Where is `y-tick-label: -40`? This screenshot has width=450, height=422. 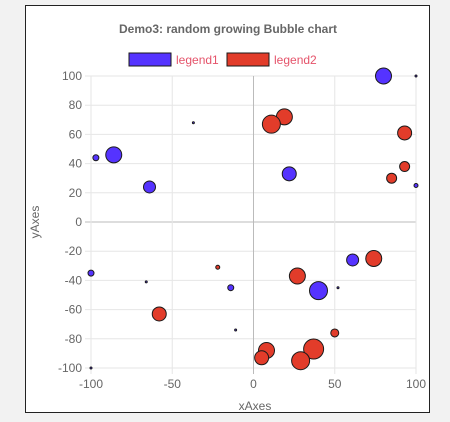
y-tick-label: -40 is located at coordinates (74, 280).